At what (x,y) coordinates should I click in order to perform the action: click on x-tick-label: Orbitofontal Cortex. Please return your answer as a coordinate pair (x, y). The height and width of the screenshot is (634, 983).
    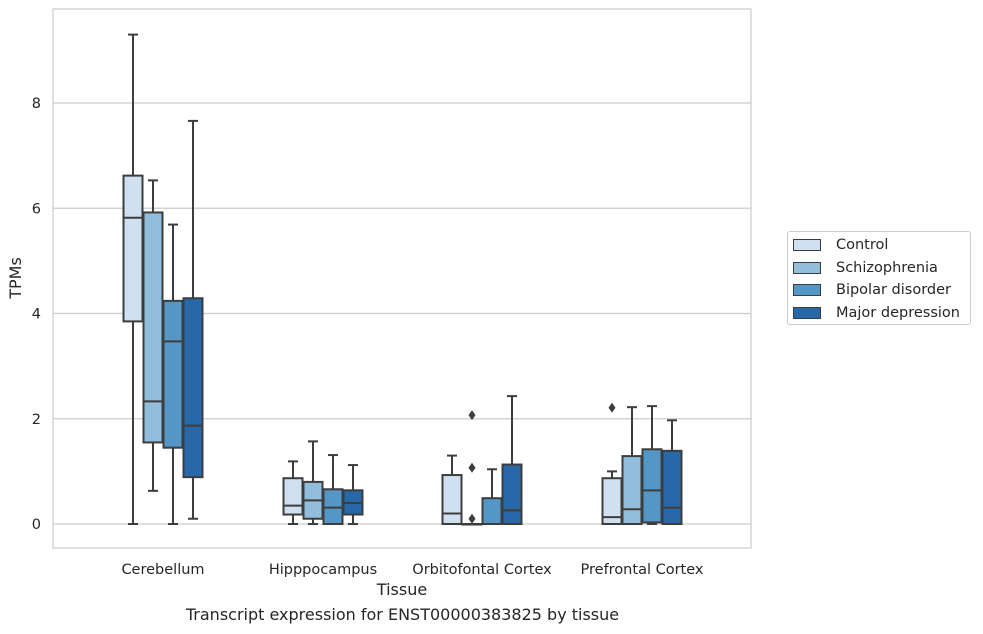
    Looking at the image, I should click on (482, 570).